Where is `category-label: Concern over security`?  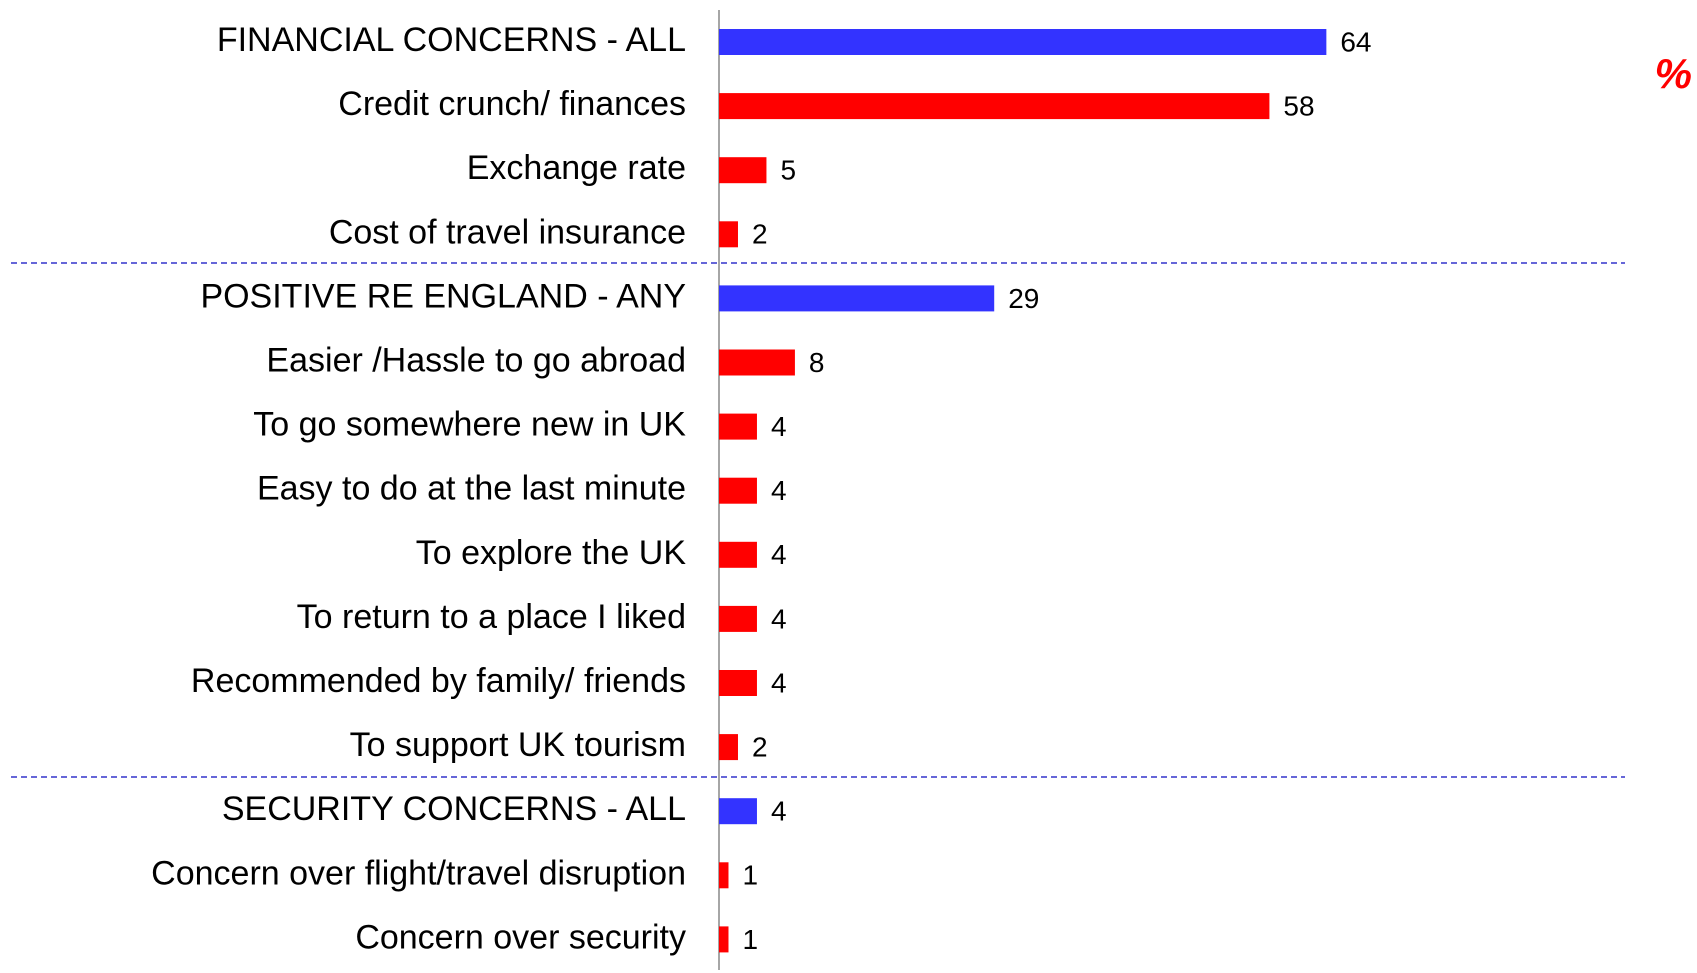 category-label: Concern over security is located at coordinates (520, 937).